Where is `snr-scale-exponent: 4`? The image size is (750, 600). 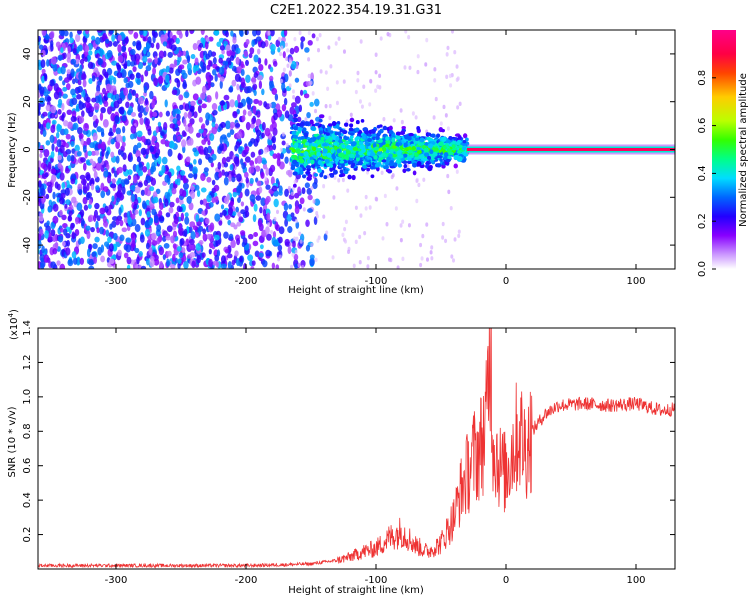 snr-scale-exponent: 4 is located at coordinates (11, 314).